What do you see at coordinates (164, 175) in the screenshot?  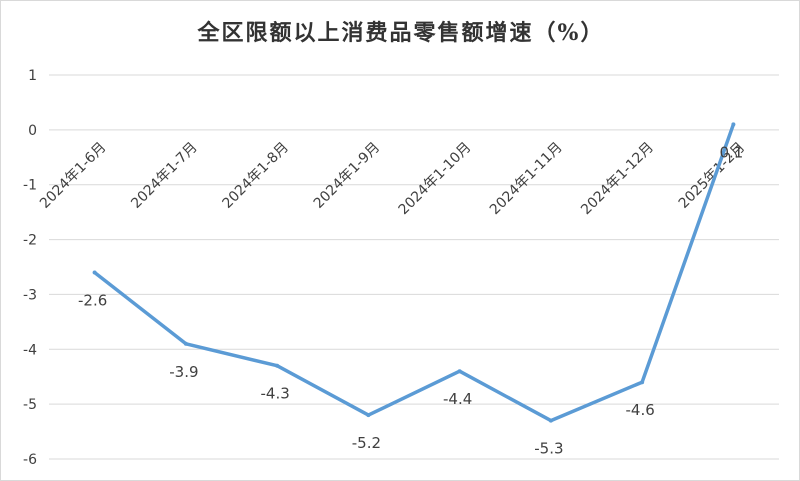 I see `x-tick-label: 2024年1-7月` at bounding box center [164, 175].